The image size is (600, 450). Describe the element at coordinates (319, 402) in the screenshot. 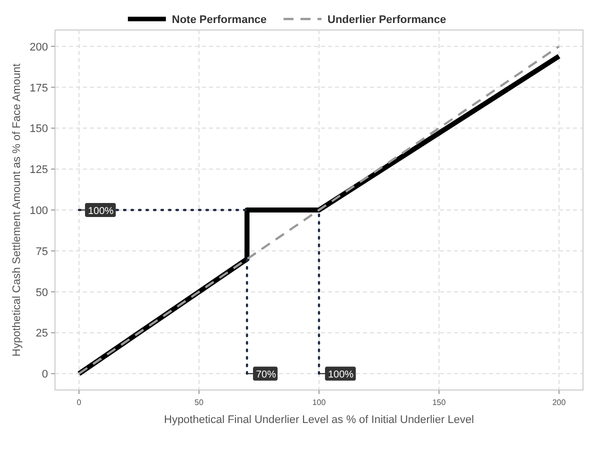

I see `x-tick-label: 100` at that location.